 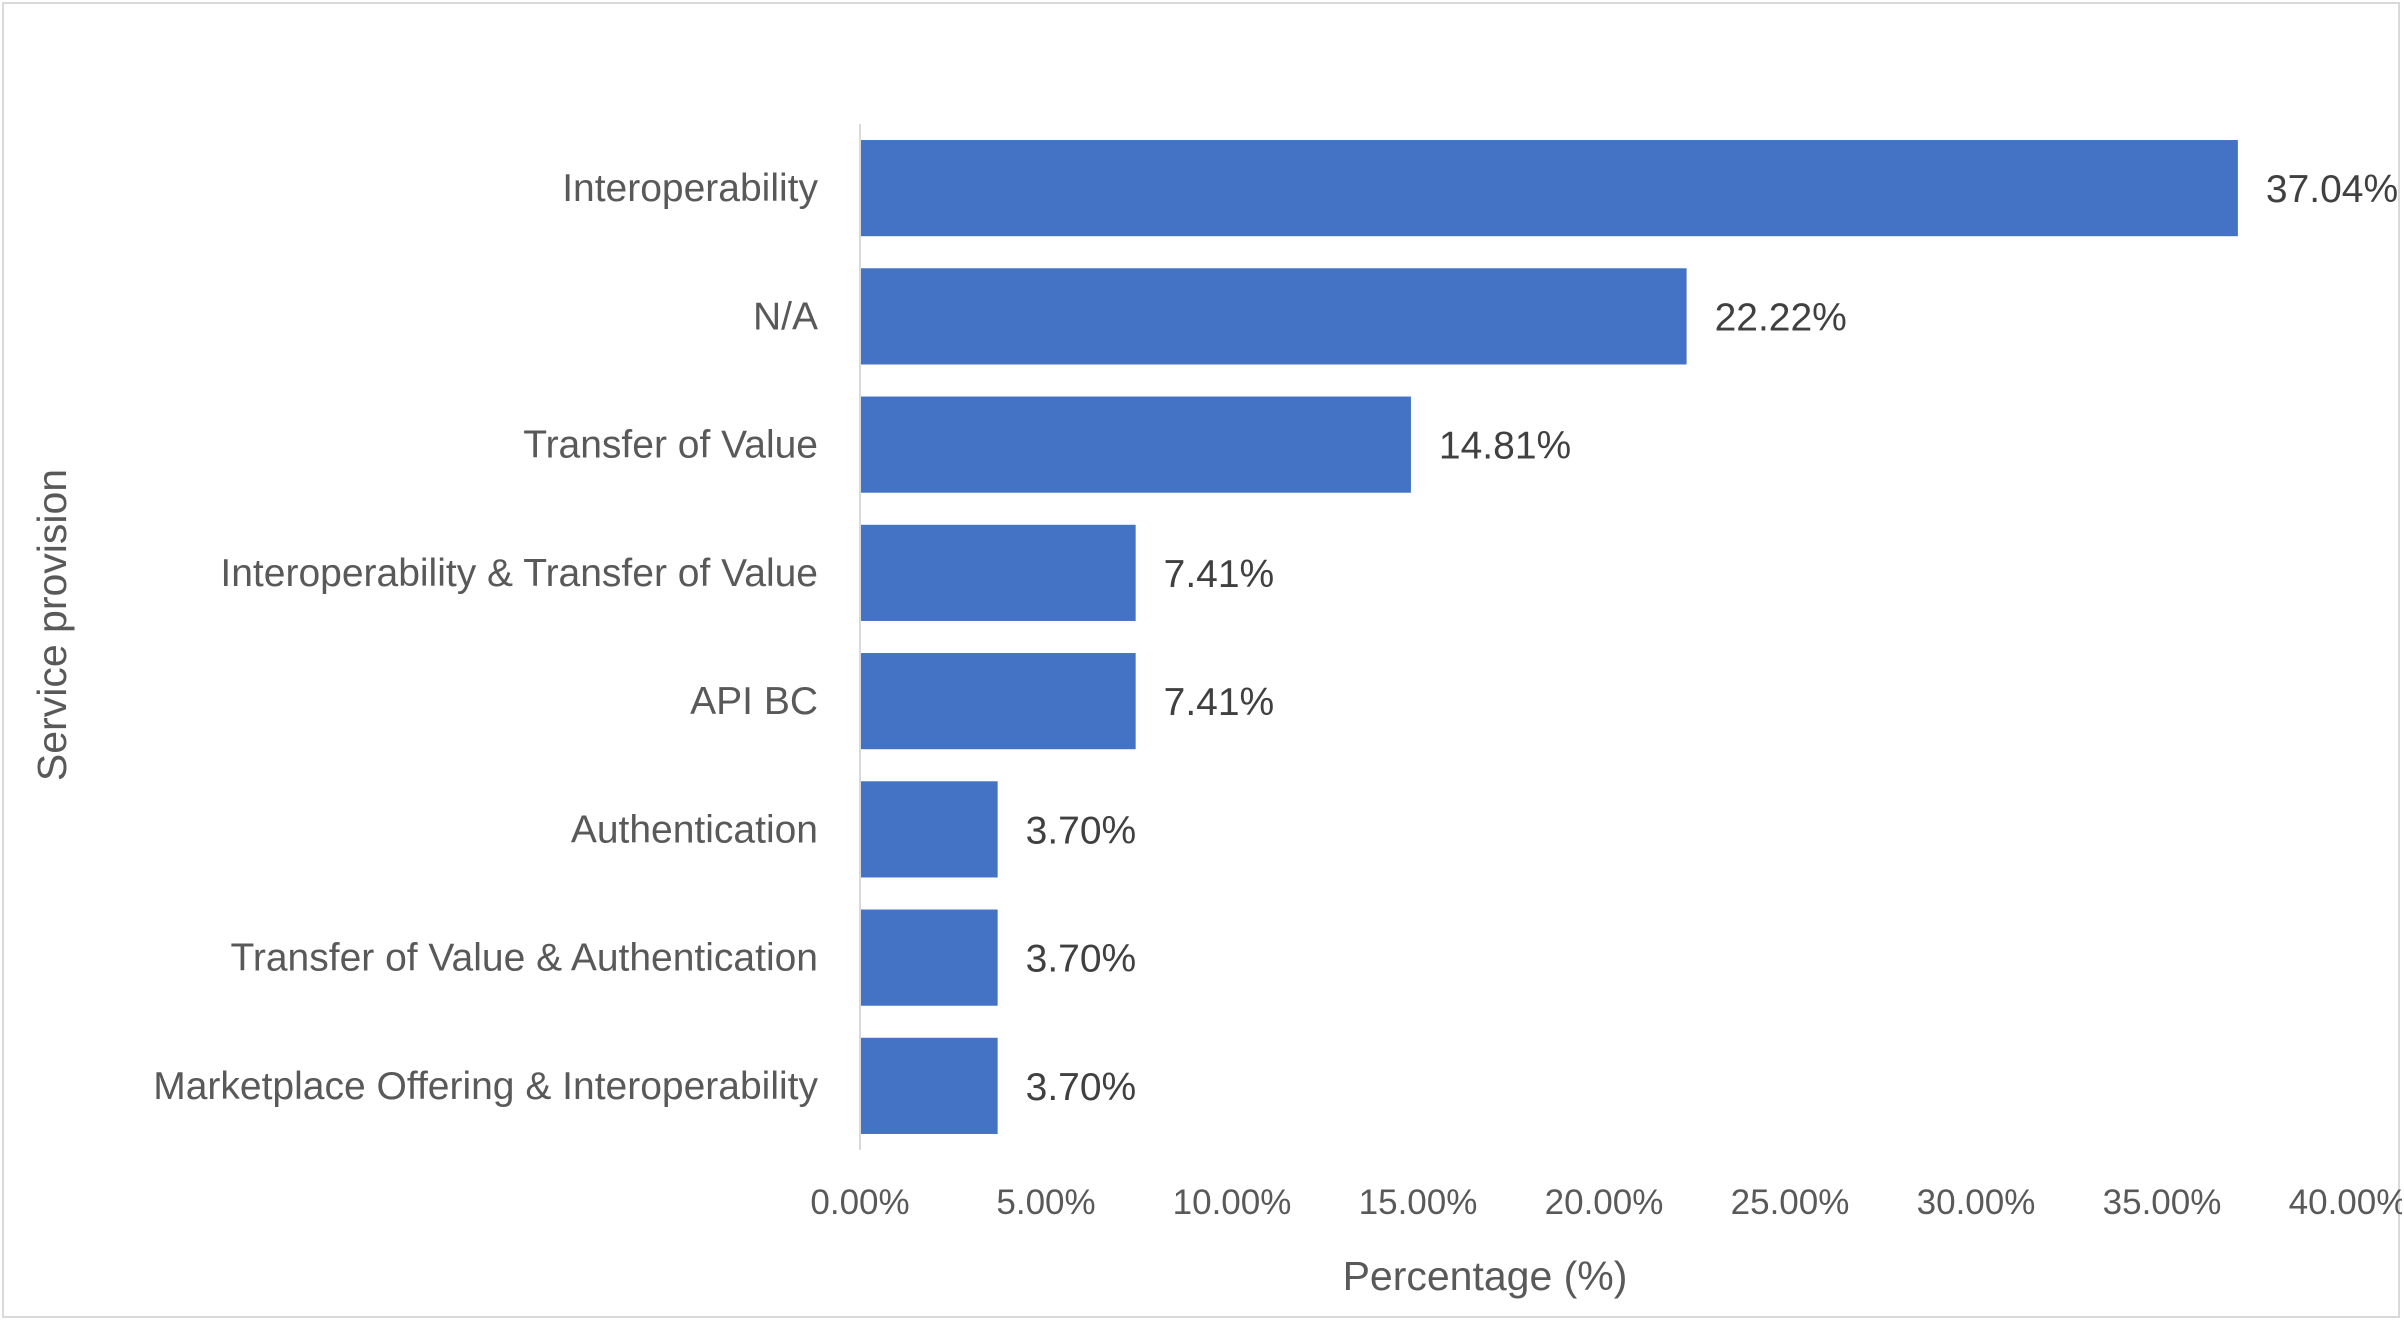 What do you see at coordinates (1781, 317) in the screenshot?
I see `data-label: 22.22%` at bounding box center [1781, 317].